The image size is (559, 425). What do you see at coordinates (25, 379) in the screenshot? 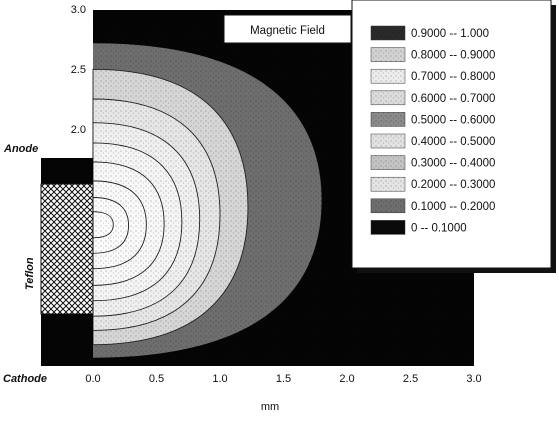
I see `cathode-label: Cathode` at bounding box center [25, 379].